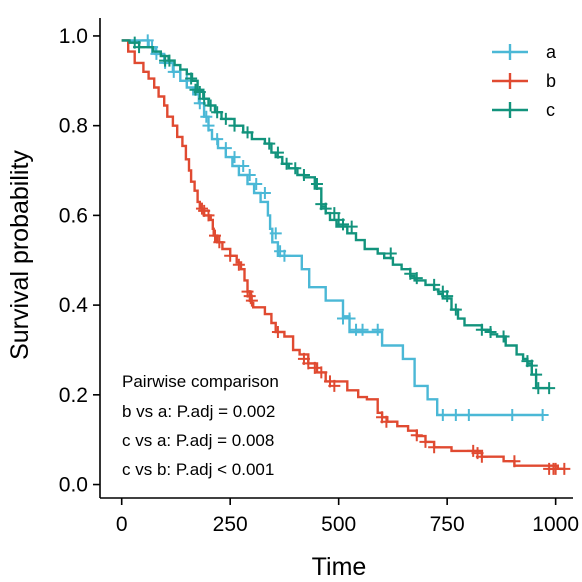  I want to click on legend-item-c: c, so click(523, 110).